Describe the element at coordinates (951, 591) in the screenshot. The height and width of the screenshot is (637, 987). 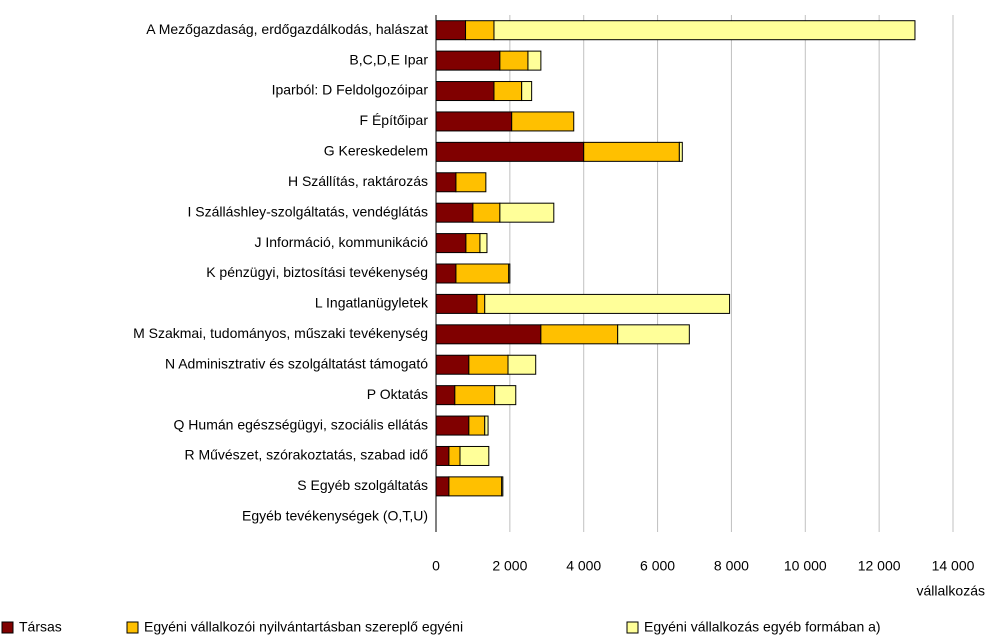
I see `x-axis-label: vállalkozás` at that location.